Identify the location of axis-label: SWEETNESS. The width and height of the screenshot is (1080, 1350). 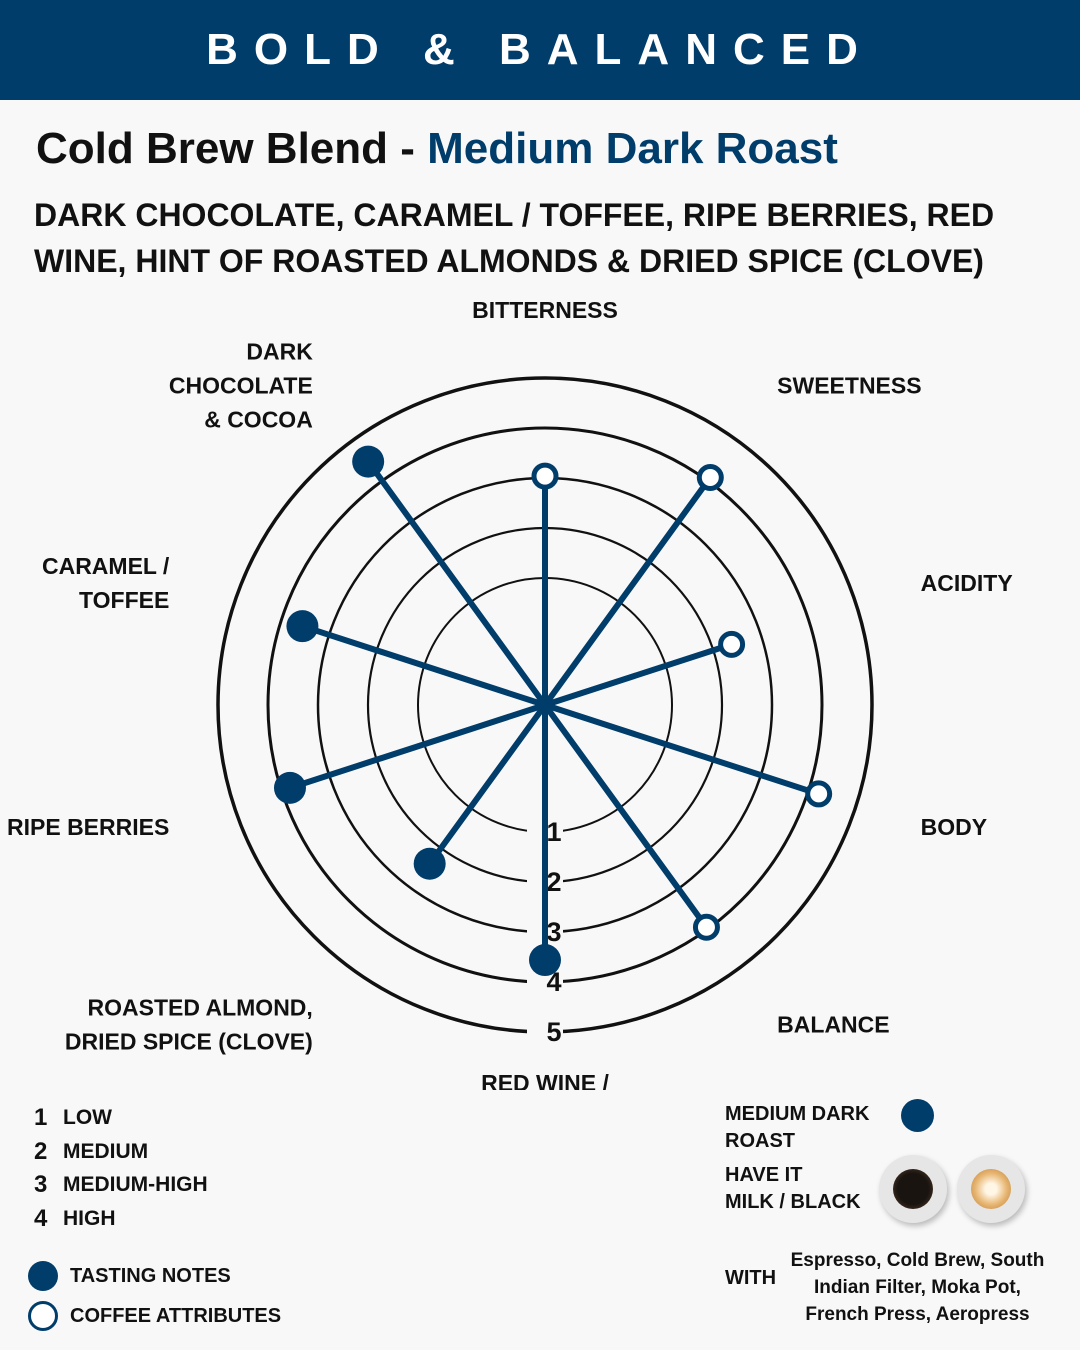
(849, 385).